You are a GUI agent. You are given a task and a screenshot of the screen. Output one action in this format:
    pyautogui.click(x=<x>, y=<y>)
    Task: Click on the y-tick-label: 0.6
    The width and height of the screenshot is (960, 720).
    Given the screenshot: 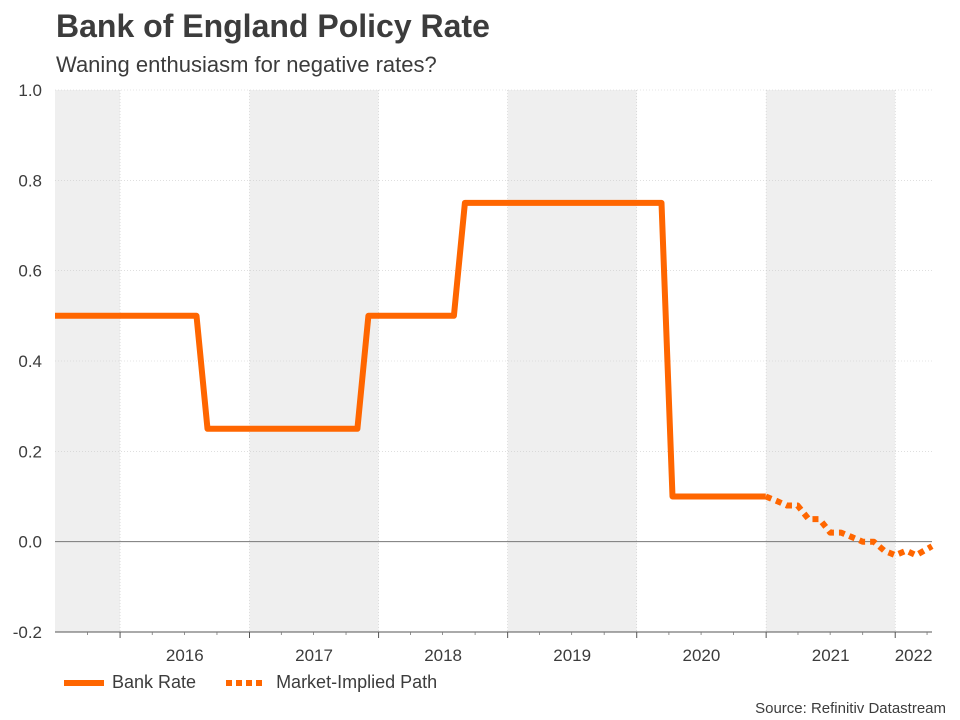 What is the action you would take?
    pyautogui.click(x=30, y=271)
    